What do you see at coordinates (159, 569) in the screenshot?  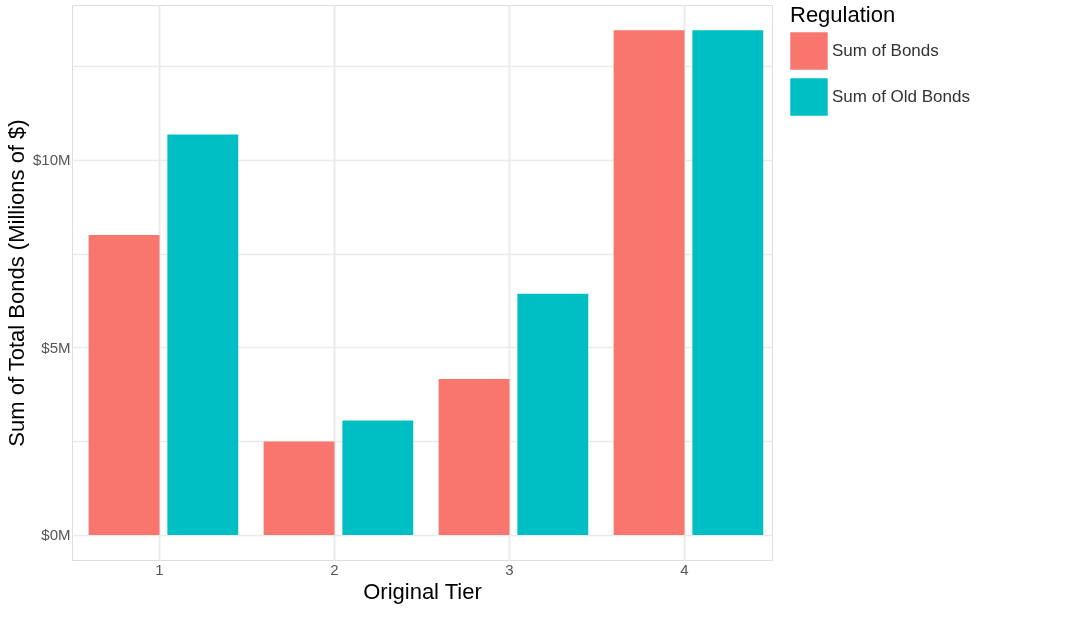 I see `x-tick-label: 1` at bounding box center [159, 569].